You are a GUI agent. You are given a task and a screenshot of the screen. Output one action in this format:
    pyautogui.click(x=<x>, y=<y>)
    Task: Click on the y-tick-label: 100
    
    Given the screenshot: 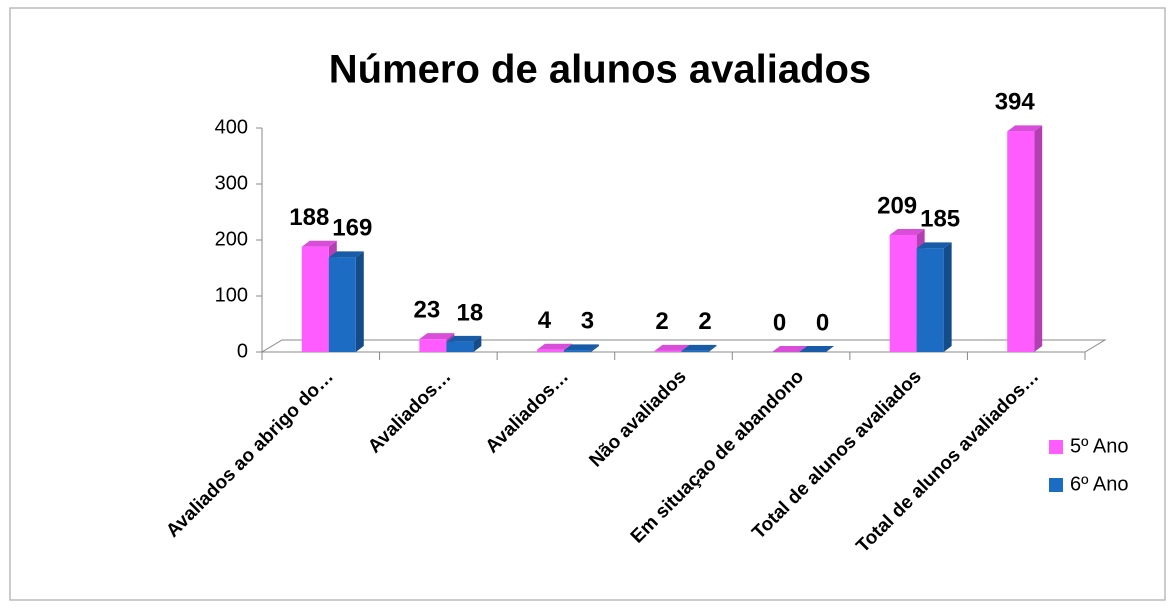 What is the action you would take?
    pyautogui.click(x=231, y=295)
    